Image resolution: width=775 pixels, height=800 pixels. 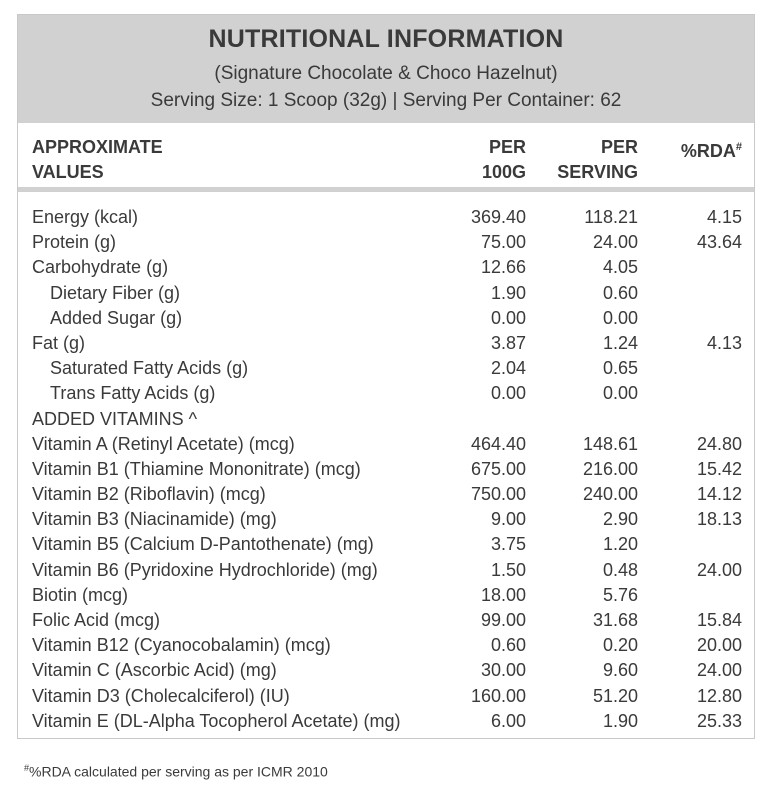 What do you see at coordinates (203, 544) in the screenshot?
I see `nutrient-label: Vitamin B5 (Calcium D-Pantothenate) (mg)` at bounding box center [203, 544].